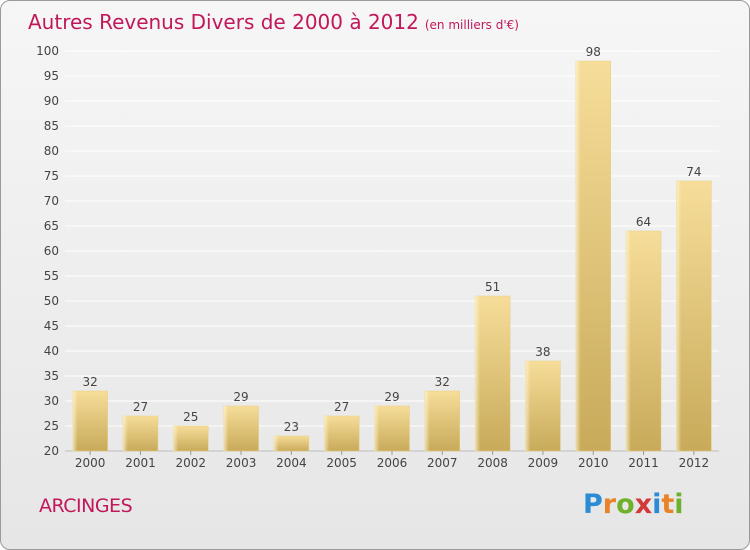 This screenshot has height=550, width=750. Describe the element at coordinates (693, 172) in the screenshot. I see `data-label: 74` at that location.